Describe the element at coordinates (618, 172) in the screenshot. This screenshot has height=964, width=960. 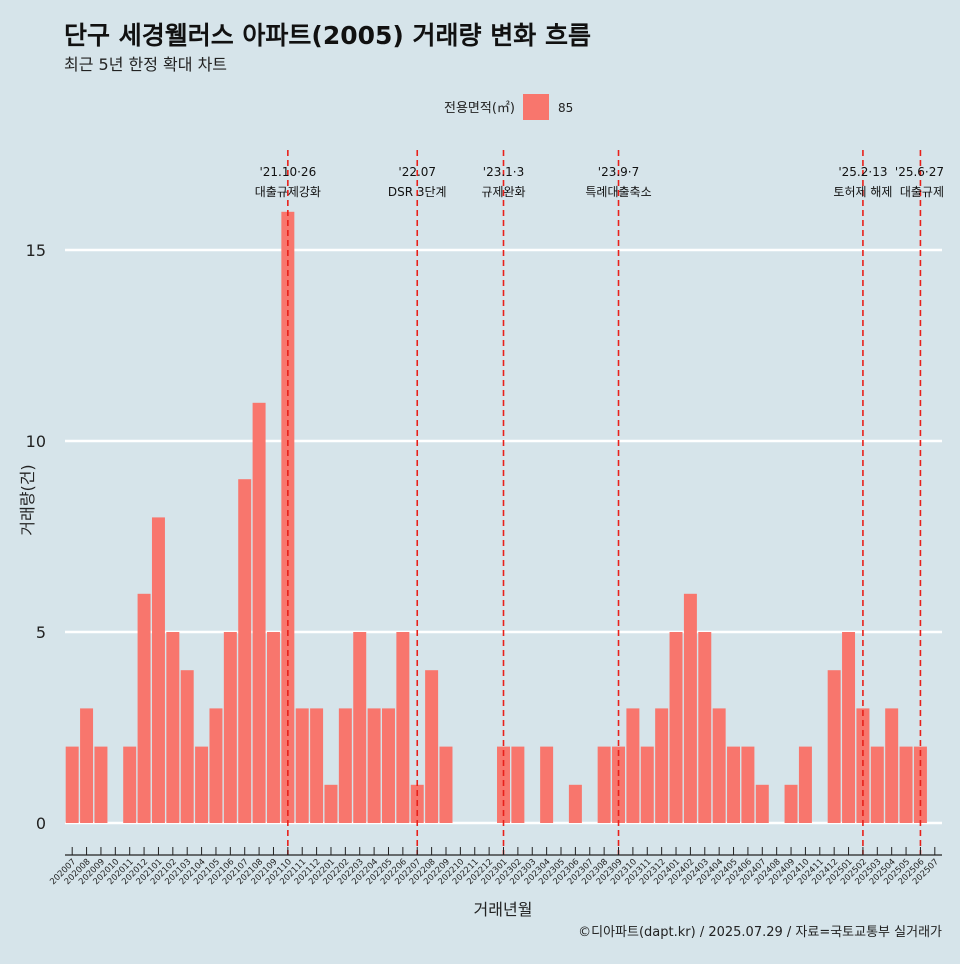
I see `event-date: '23.9·7` at that location.